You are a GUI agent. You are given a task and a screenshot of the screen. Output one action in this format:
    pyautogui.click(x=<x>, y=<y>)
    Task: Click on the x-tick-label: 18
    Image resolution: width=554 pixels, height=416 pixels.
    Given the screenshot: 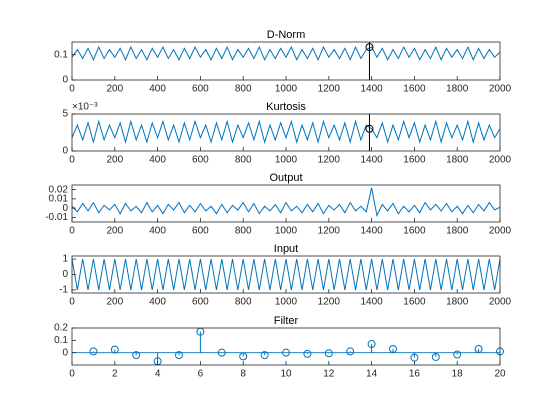 What is the action you would take?
    pyautogui.click(x=458, y=374)
    